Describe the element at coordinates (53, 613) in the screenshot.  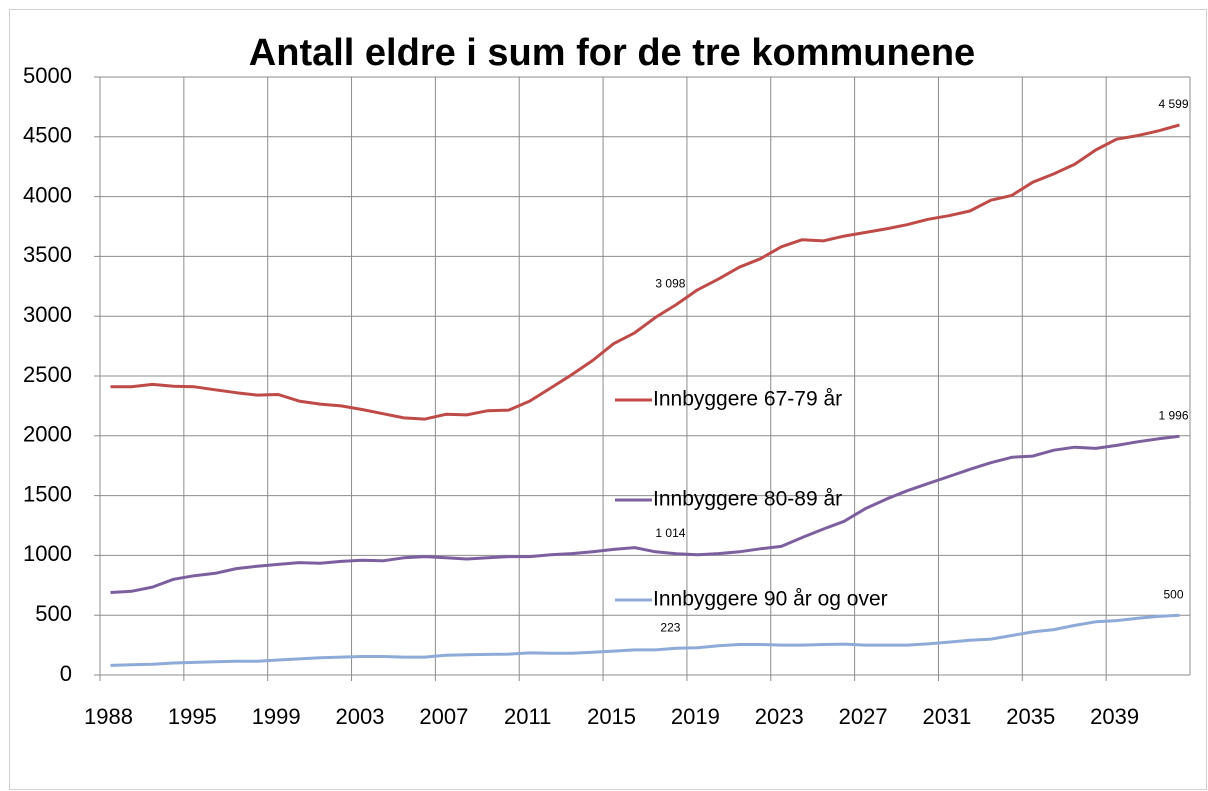
I see `y-tick-label: 500` at that location.